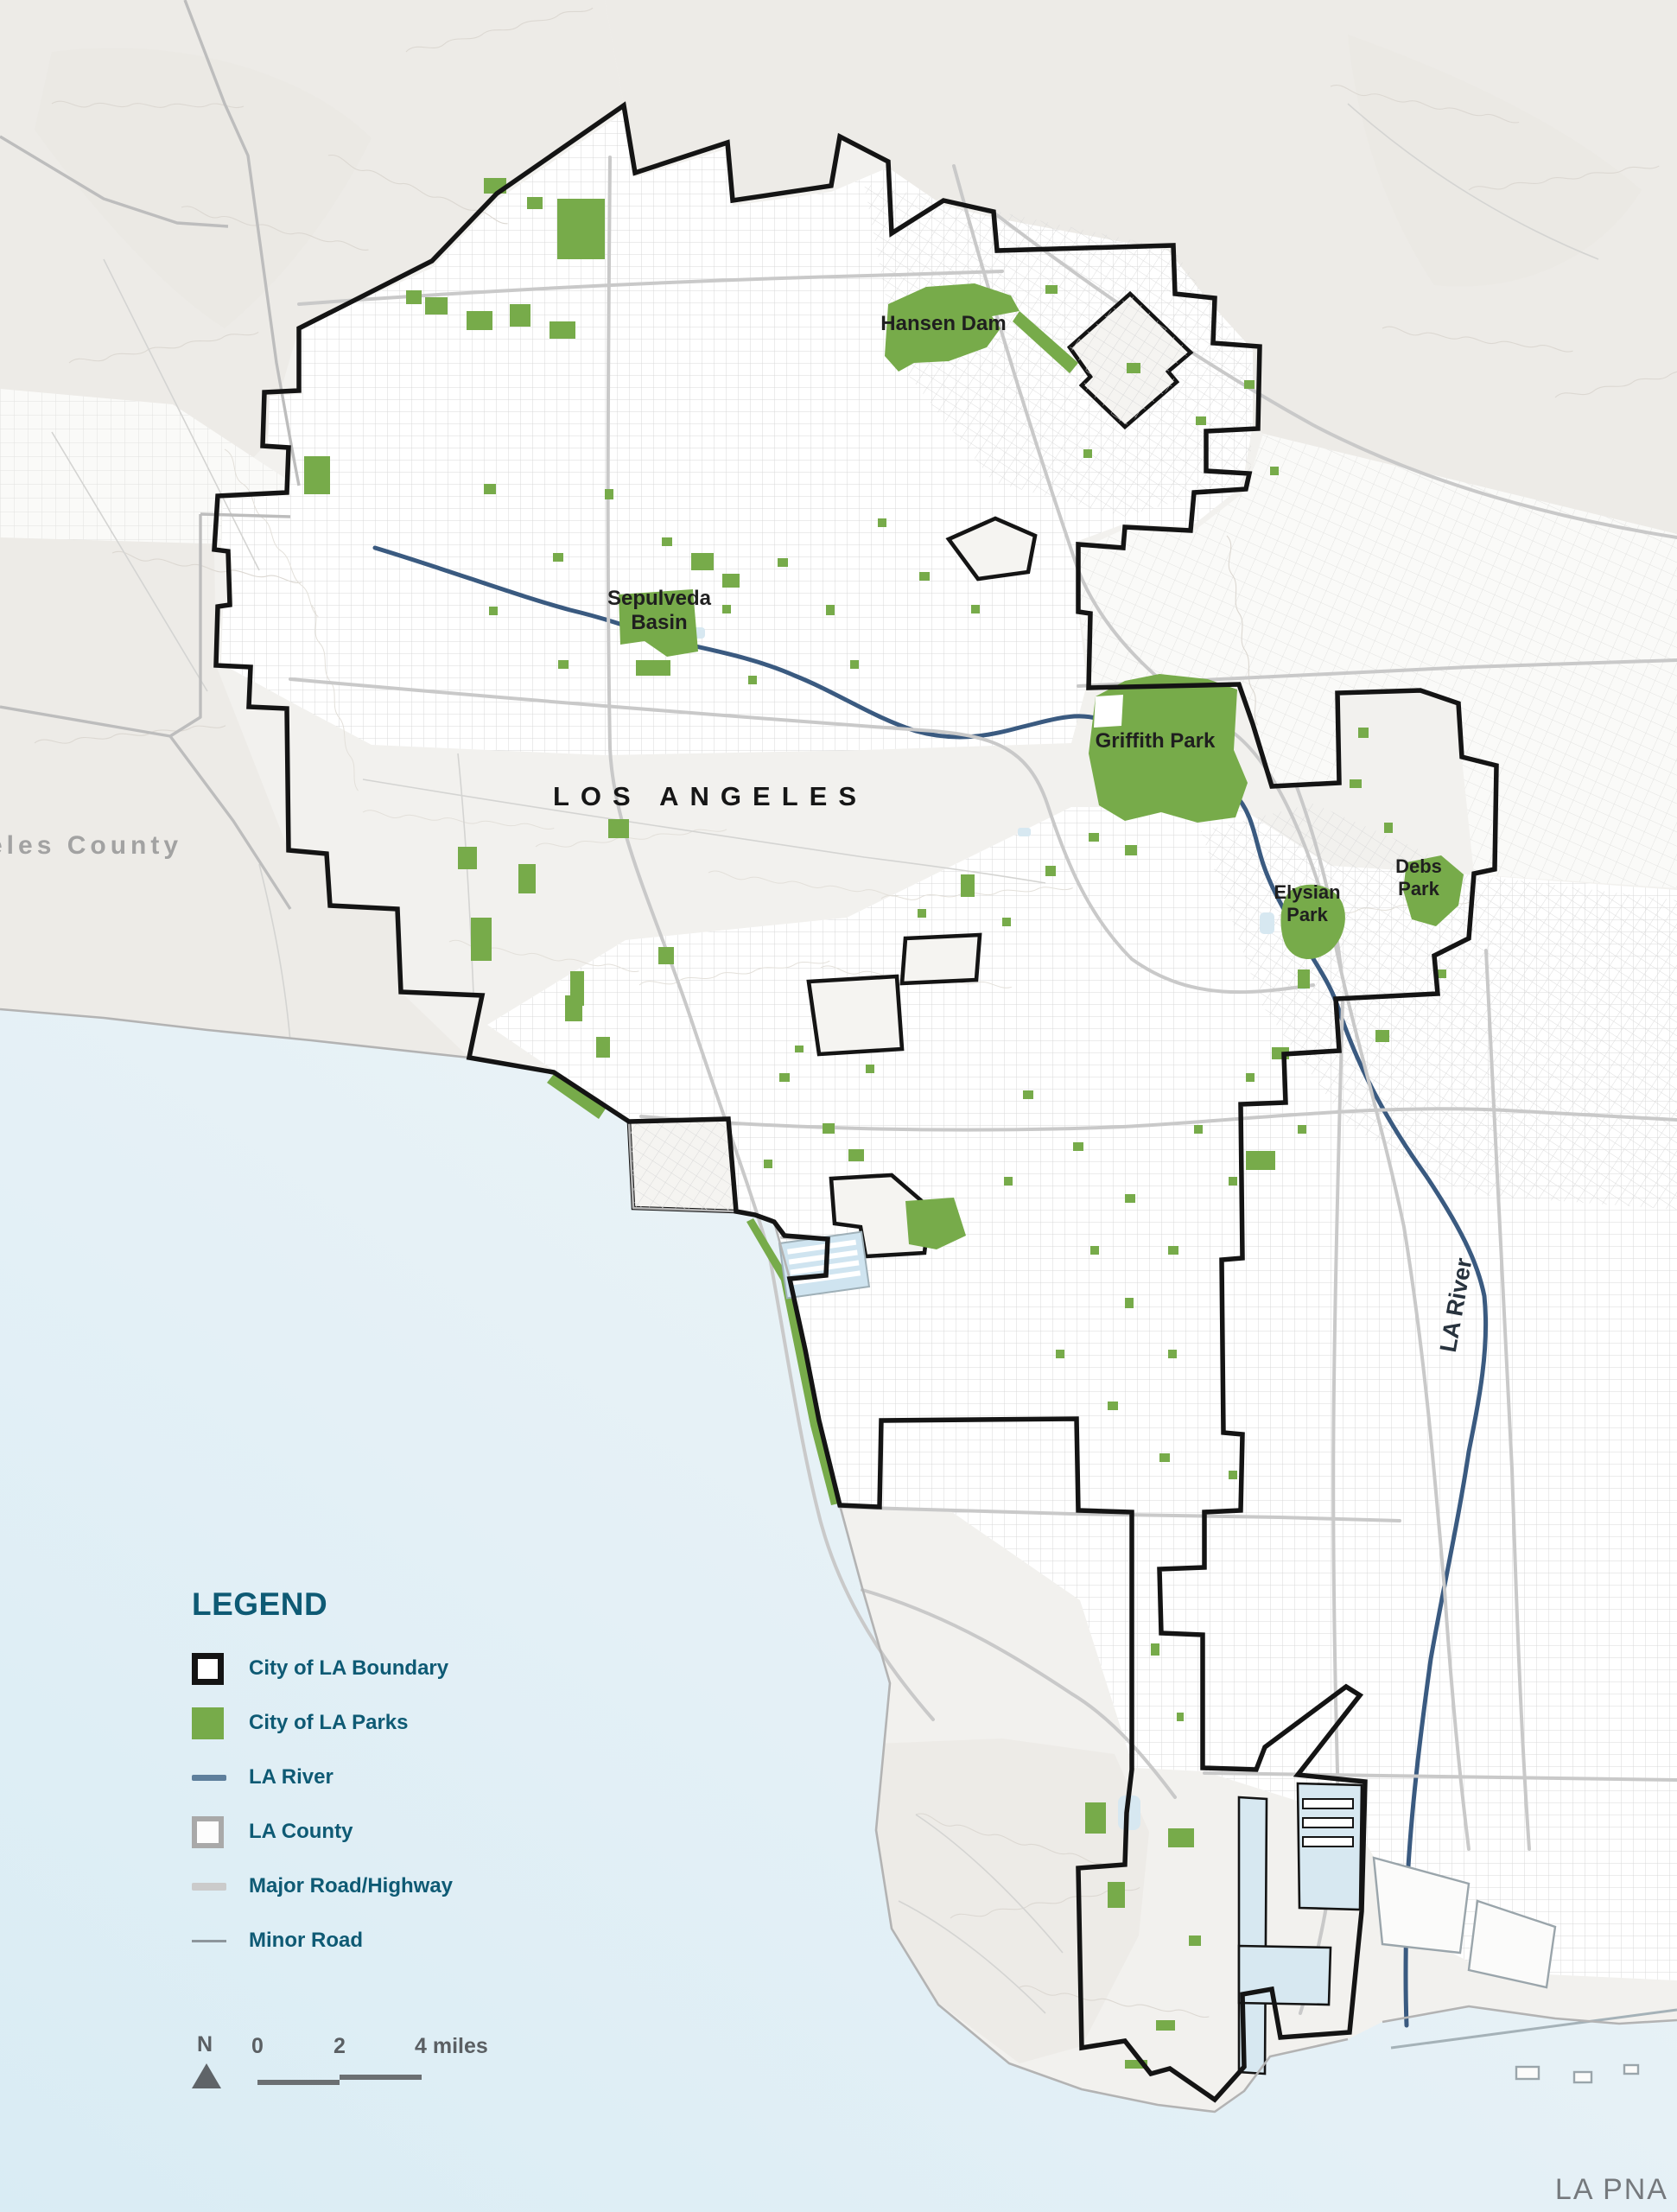  What do you see at coordinates (91, 845) in the screenshot?
I see `county-label: eles County` at bounding box center [91, 845].